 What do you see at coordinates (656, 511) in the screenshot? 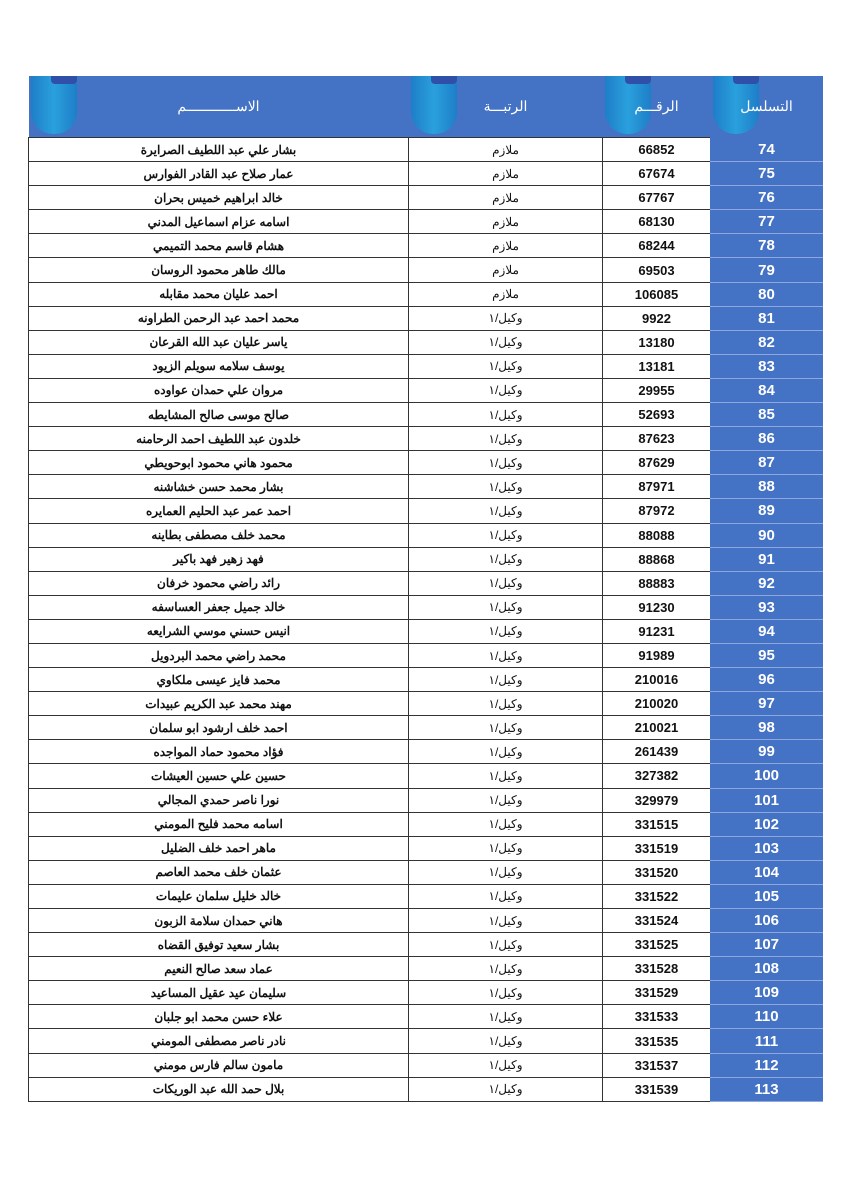
I see `number-cell: 87972` at bounding box center [656, 511].